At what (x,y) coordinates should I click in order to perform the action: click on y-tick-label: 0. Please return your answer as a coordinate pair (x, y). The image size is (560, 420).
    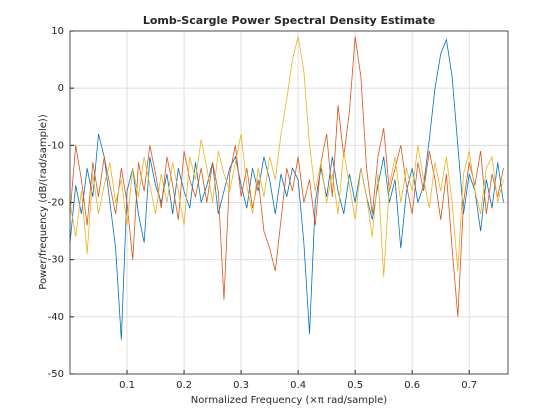
    Looking at the image, I should click on (61, 88).